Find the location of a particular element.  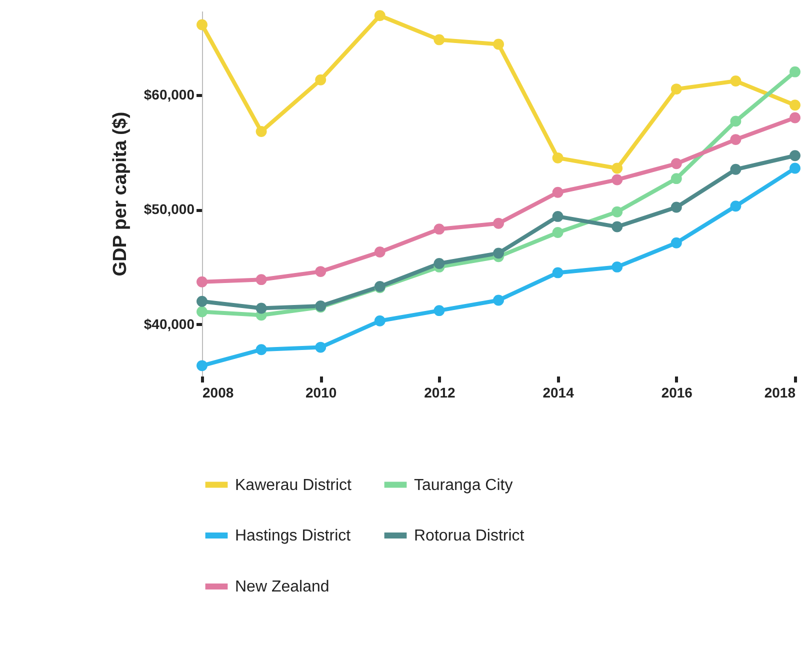

y-tick-label: $40,000 is located at coordinates (169, 324).